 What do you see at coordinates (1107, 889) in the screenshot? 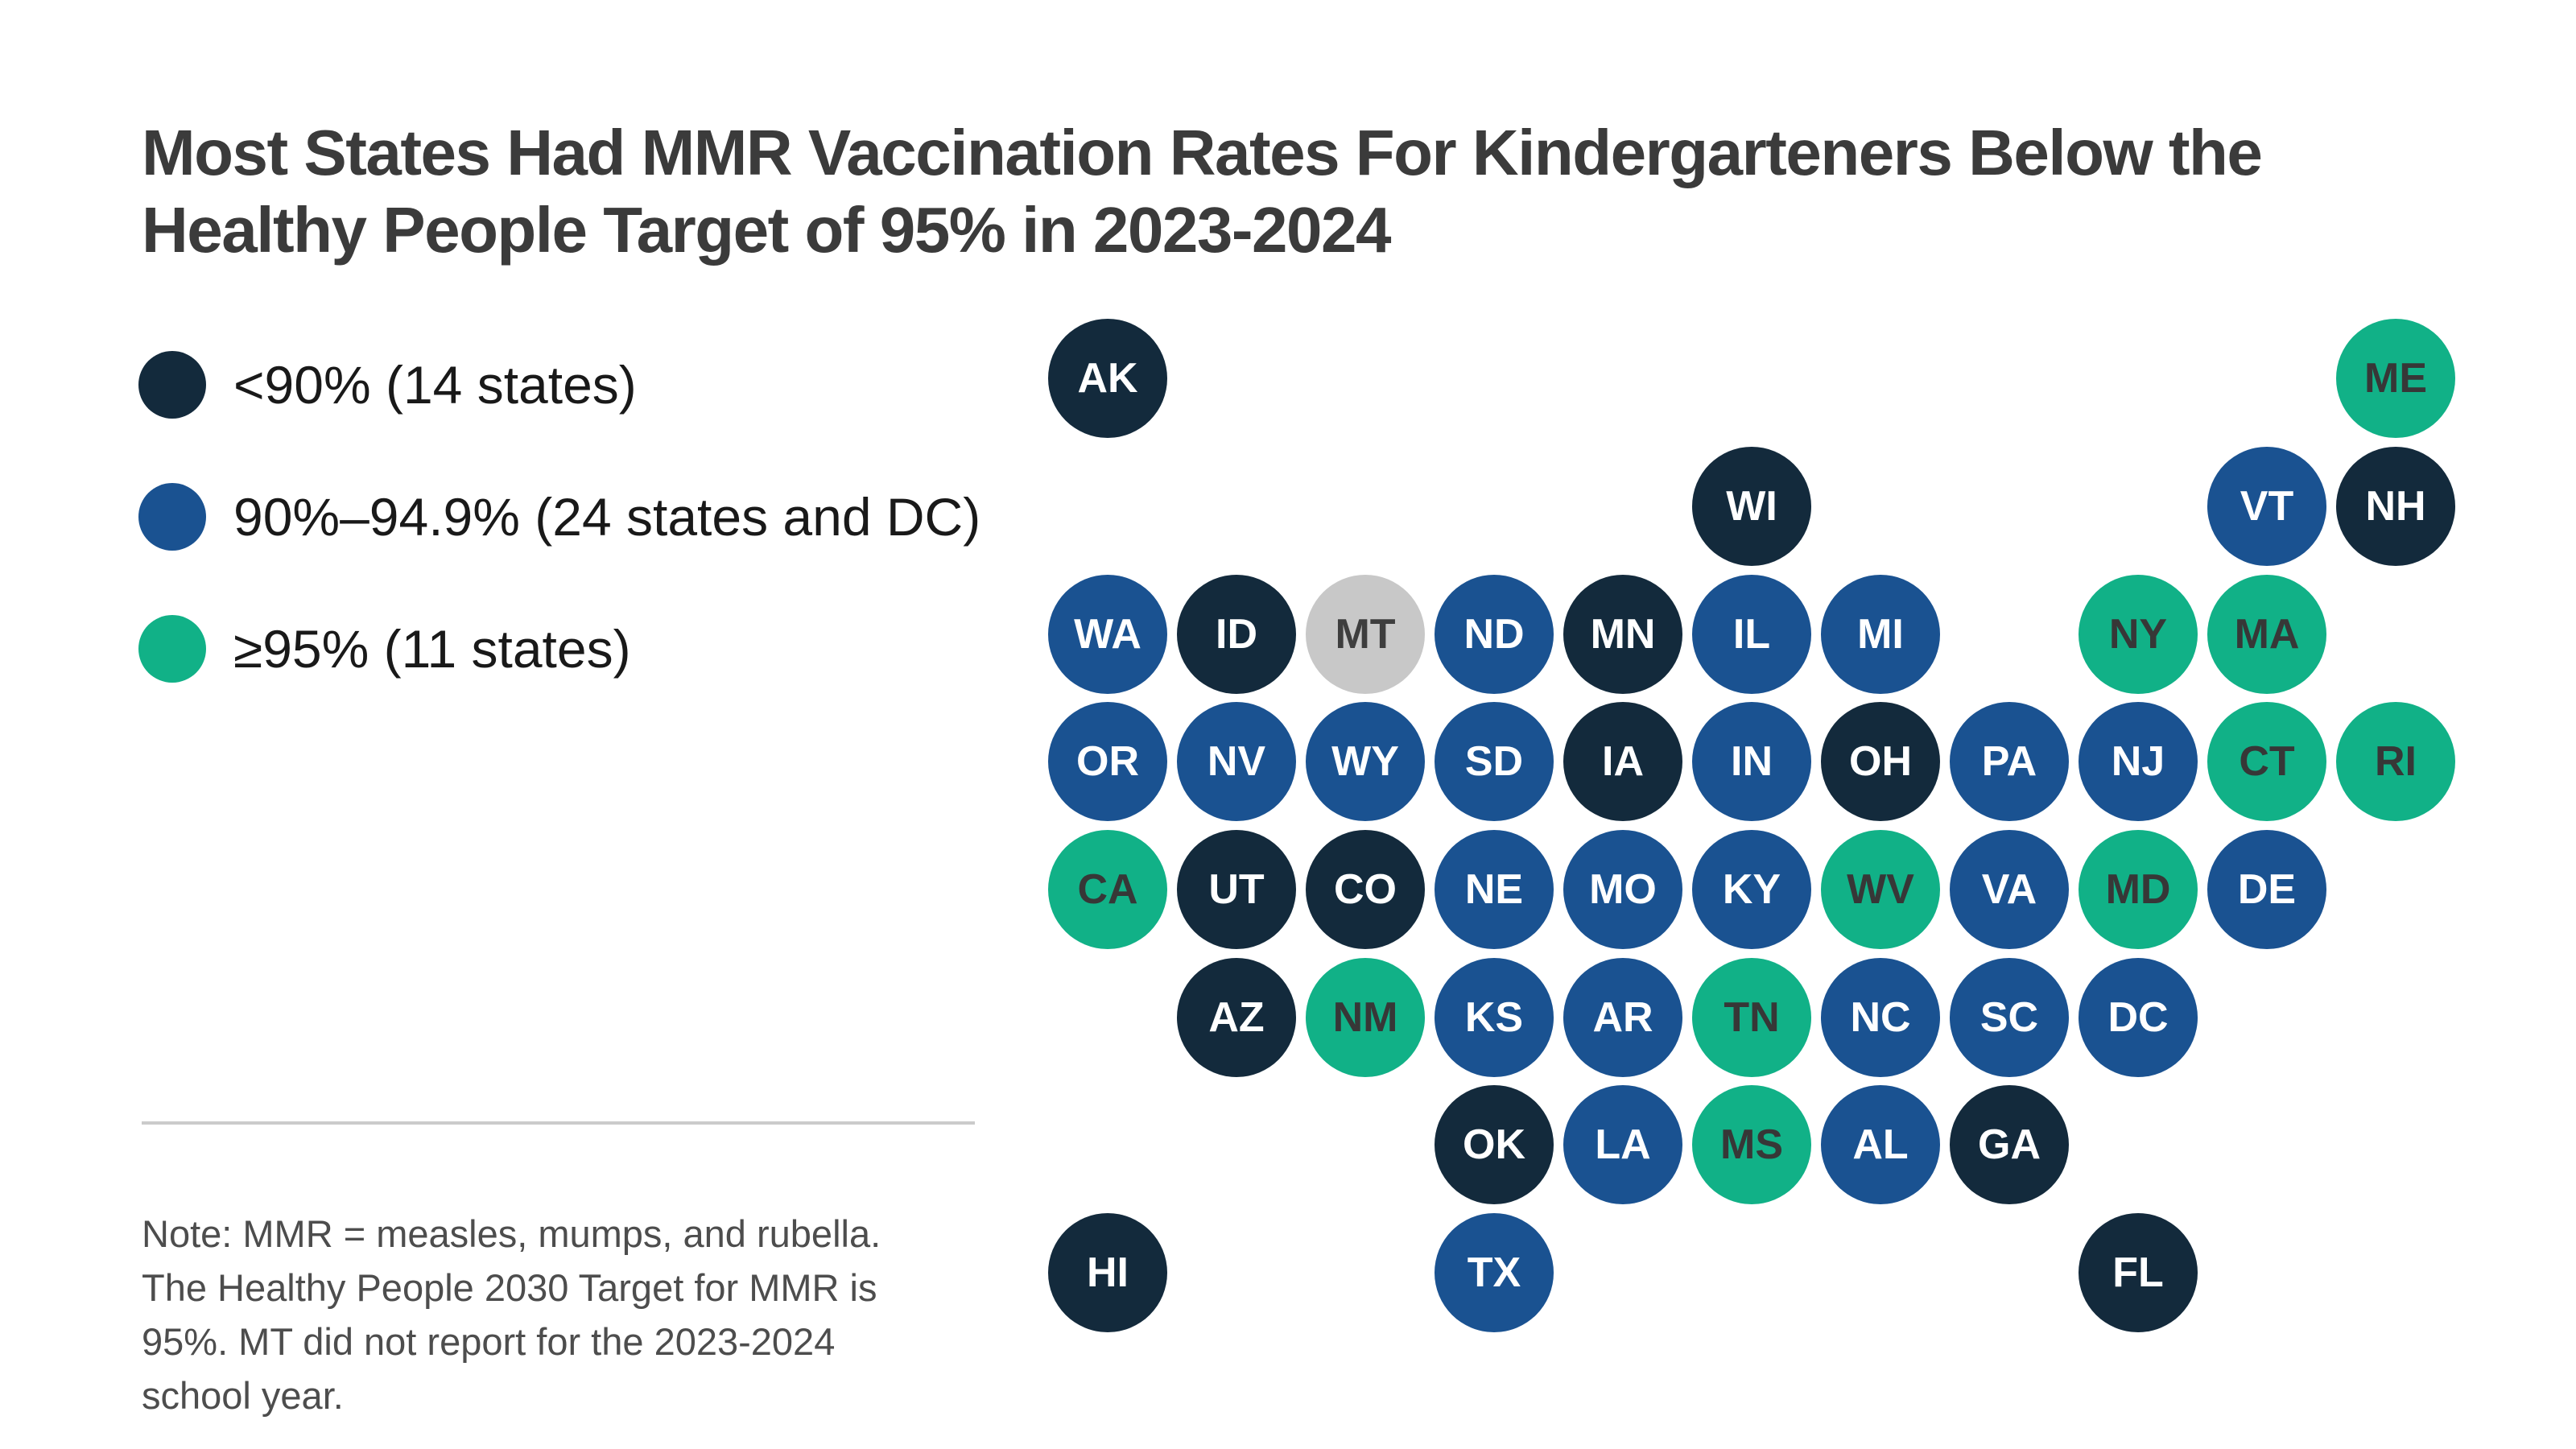
I see `state-tile-ca: CA` at bounding box center [1107, 889].